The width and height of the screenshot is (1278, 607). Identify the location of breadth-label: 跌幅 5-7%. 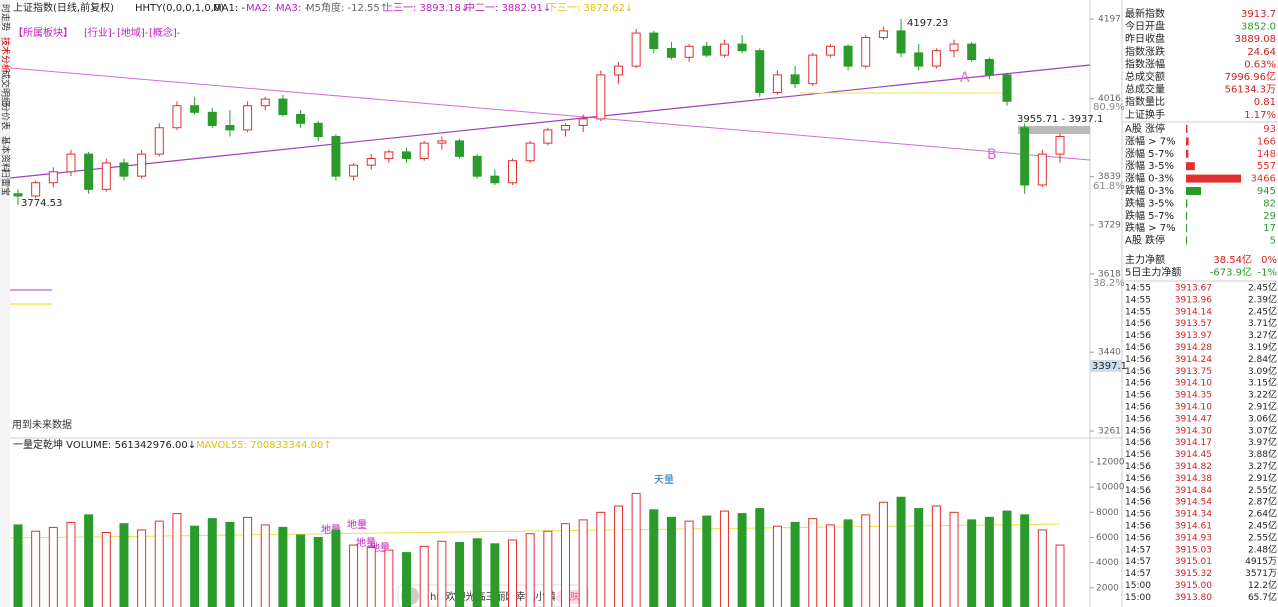
(1149, 215).